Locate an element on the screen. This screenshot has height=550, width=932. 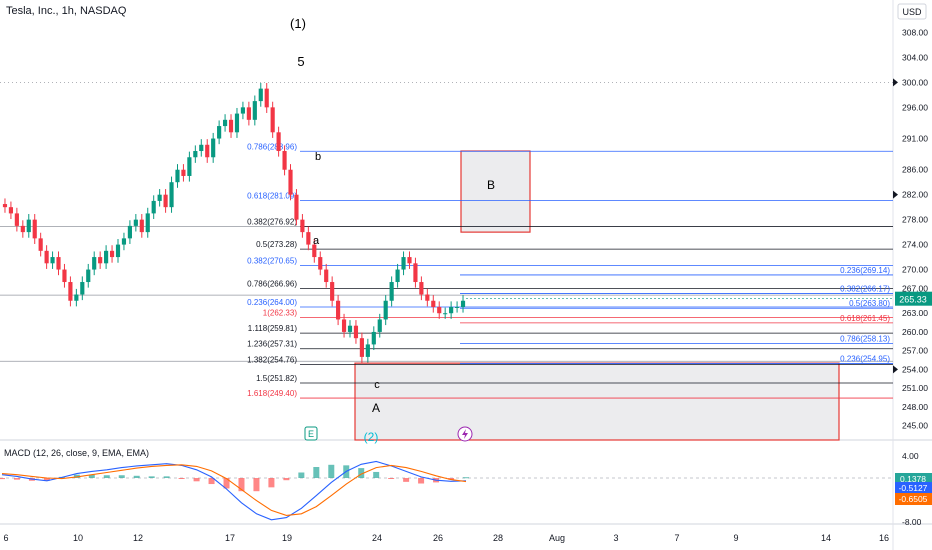
currency-button is located at coordinates (912, 11).